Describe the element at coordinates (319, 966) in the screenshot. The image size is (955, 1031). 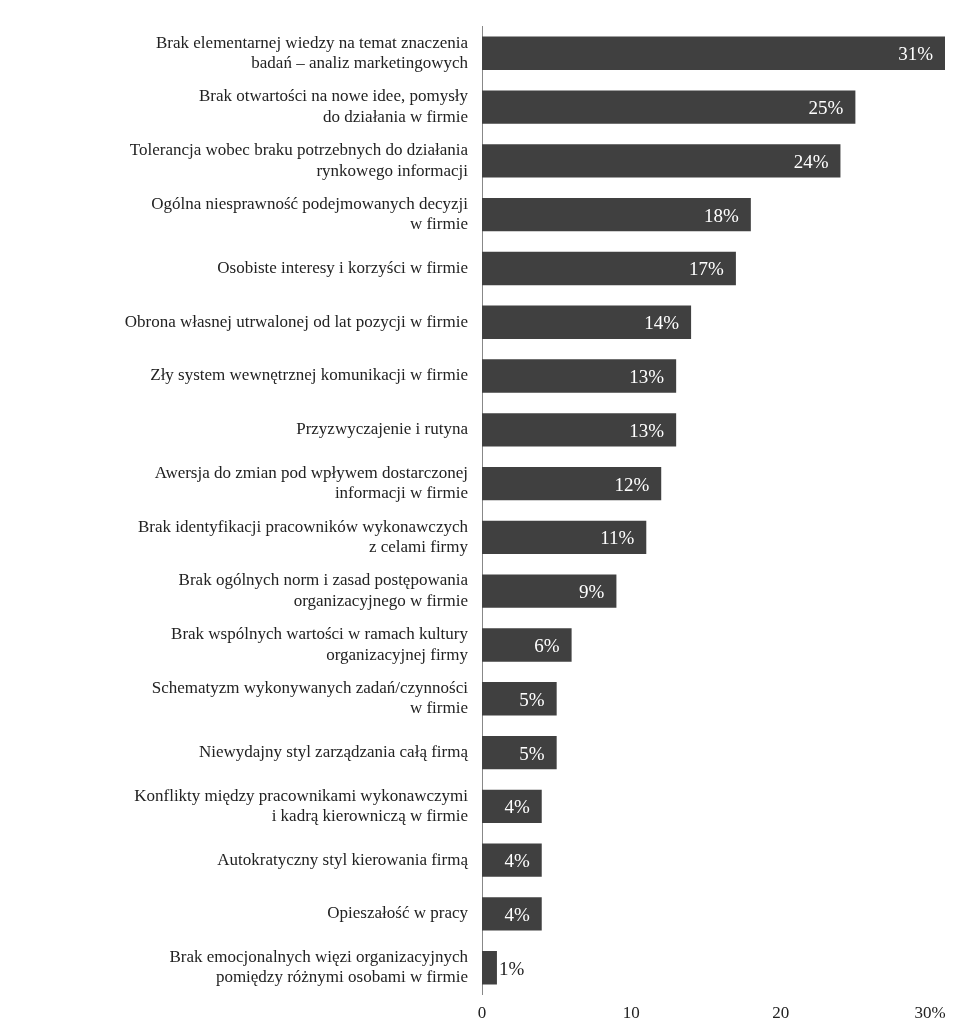
I see `y-tick-label: Brak emocjonalnych więzi organizacyjnych pomiędzy różnymi osobami w firmie` at that location.